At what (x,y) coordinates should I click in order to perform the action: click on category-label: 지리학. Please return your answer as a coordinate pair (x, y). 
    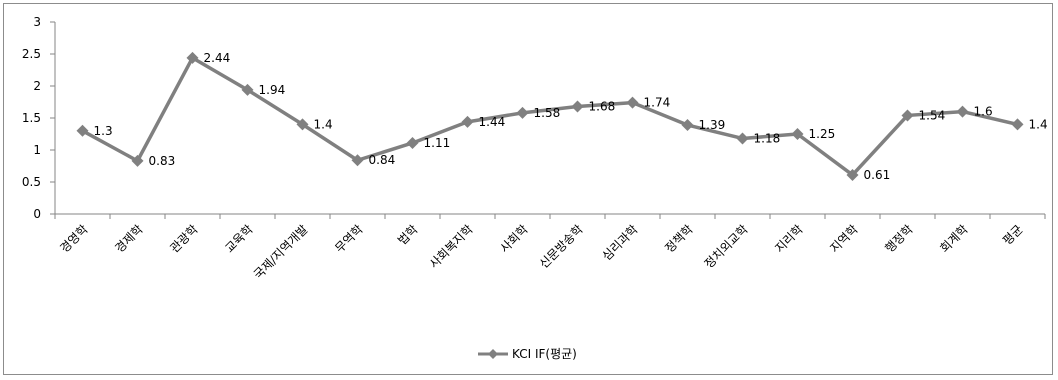
    Looking at the image, I should click on (788, 238).